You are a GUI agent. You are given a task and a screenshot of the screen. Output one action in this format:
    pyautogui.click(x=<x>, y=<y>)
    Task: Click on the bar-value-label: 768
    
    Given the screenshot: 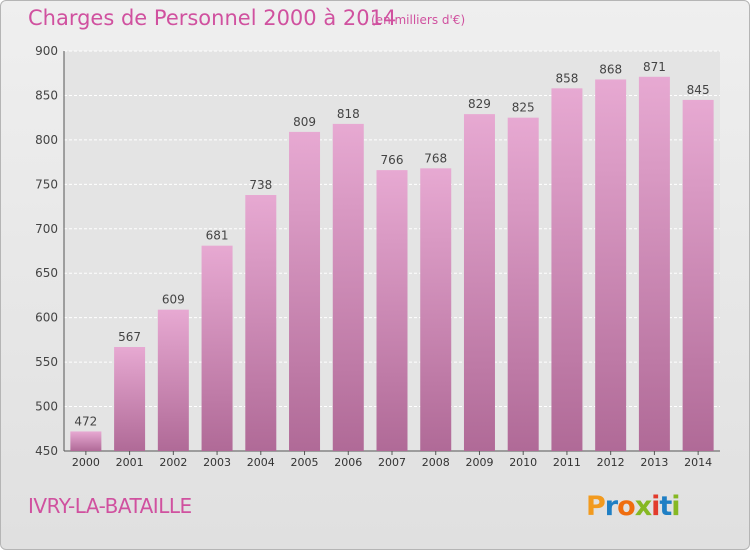 What is the action you would take?
    pyautogui.click(x=435, y=158)
    